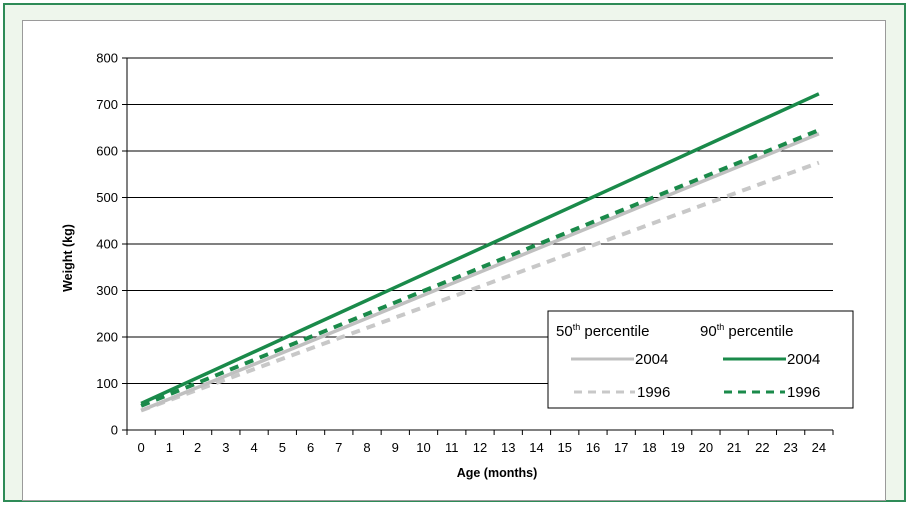  Describe the element at coordinates (651, 359) in the screenshot. I see `legend-label-50th-2004: 2004` at that location.